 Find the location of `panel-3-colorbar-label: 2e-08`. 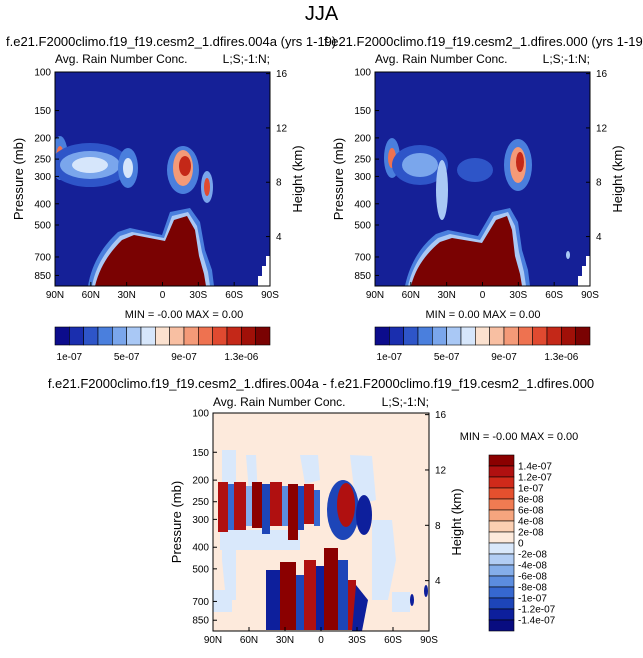

panel-3-colorbar-label: 2e-08 is located at coordinates (531, 533).